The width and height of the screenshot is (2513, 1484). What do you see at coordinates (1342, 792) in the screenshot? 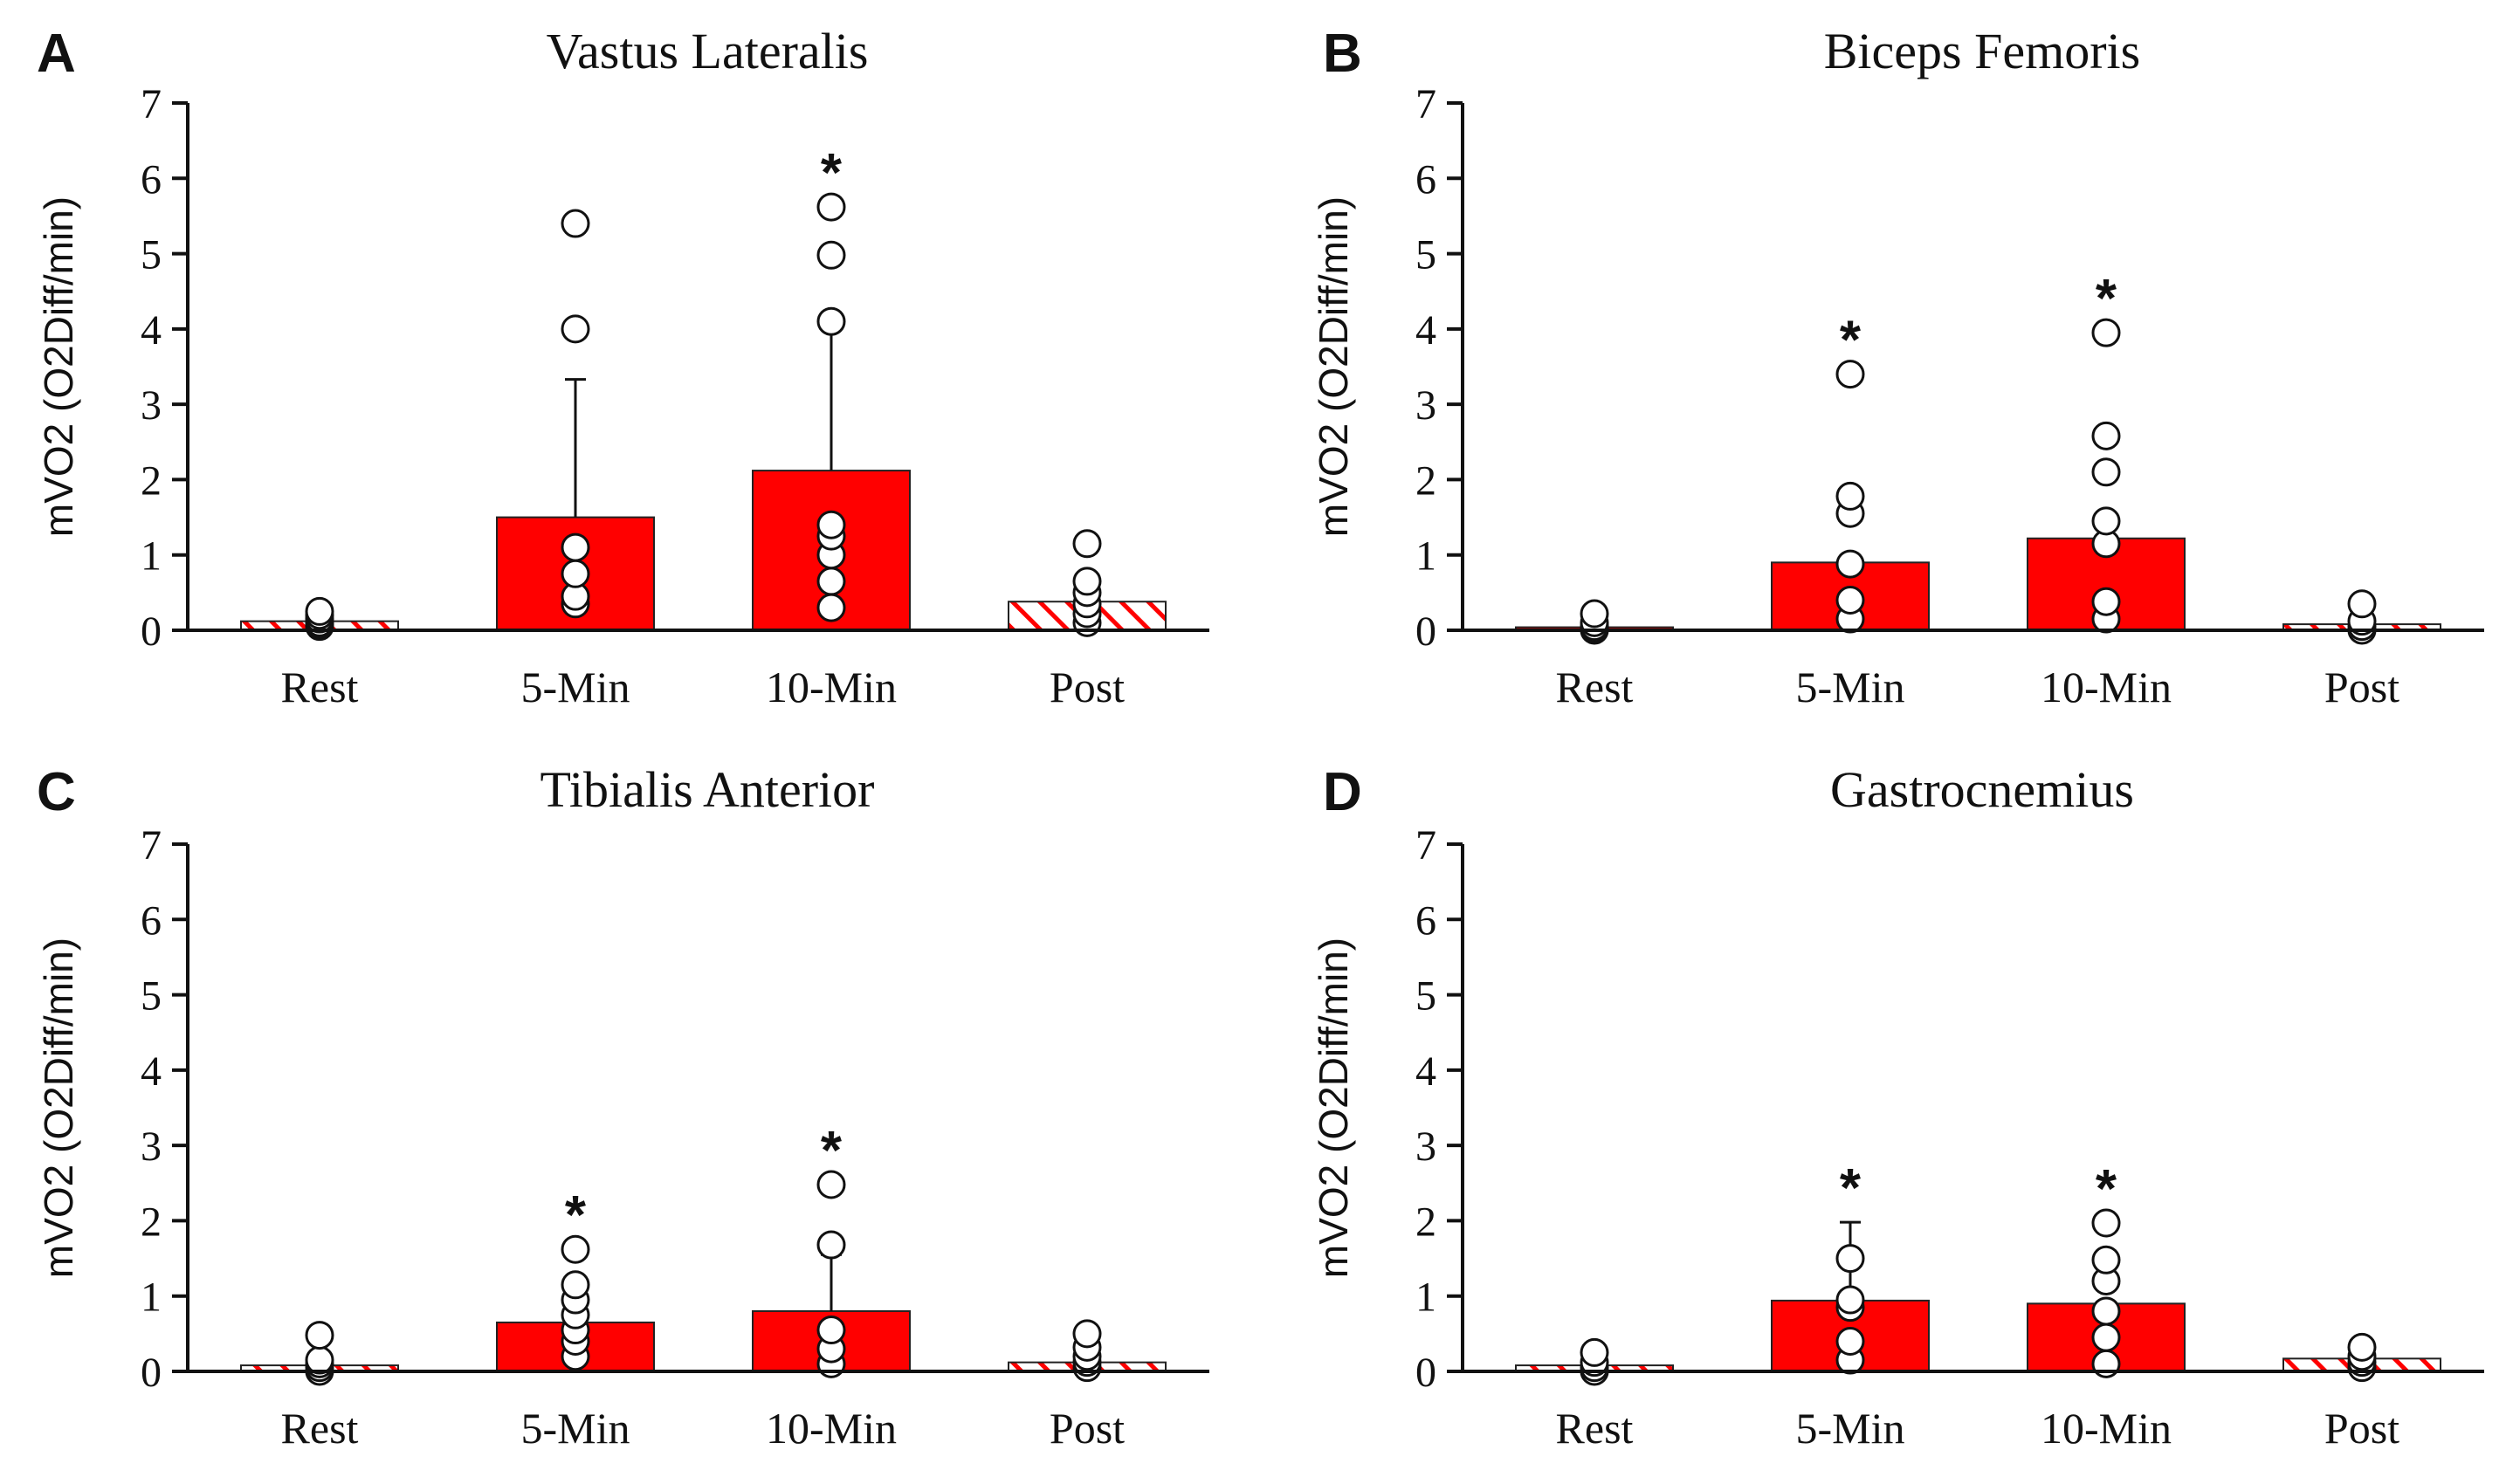
I see `panel-letter: D` at bounding box center [1342, 792].